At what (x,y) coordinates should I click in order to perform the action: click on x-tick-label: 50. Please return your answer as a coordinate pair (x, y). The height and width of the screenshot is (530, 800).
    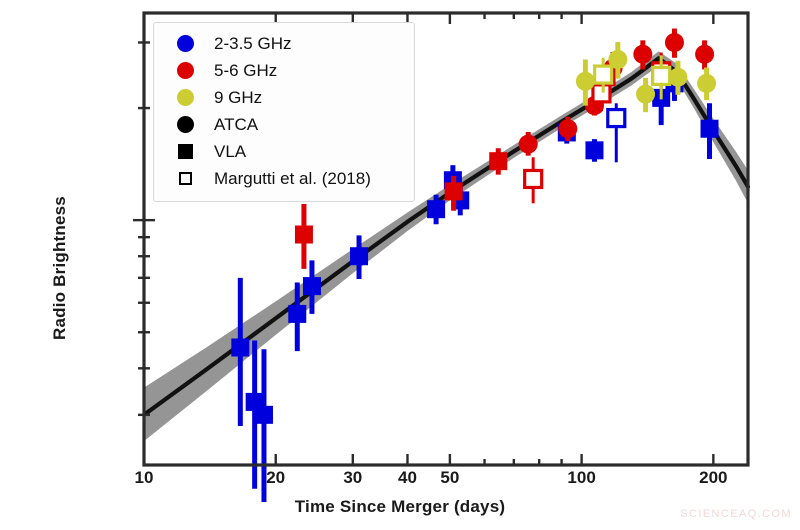
    Looking at the image, I should click on (450, 477).